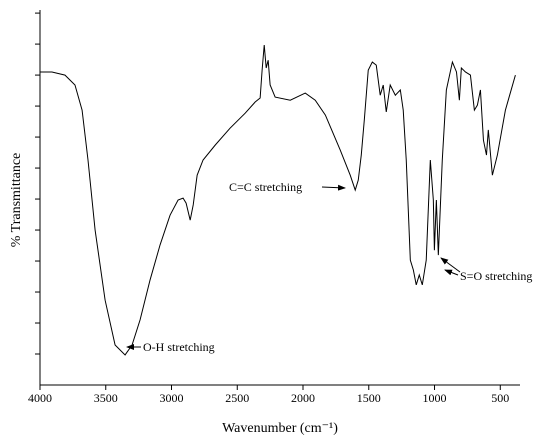 The image size is (544, 441). Describe the element at coordinates (16, 200) in the screenshot. I see `y-axis-label: % Transmittance` at that location.